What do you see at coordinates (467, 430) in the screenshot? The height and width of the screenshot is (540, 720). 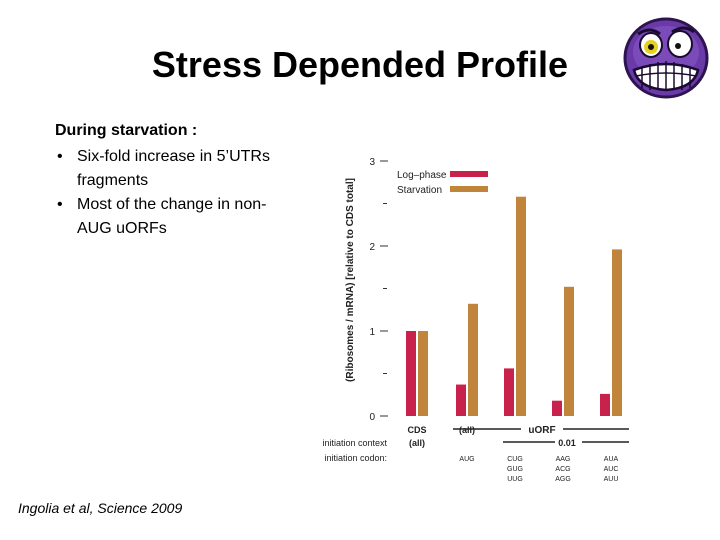 I see `group-label: (all)` at bounding box center [467, 430].